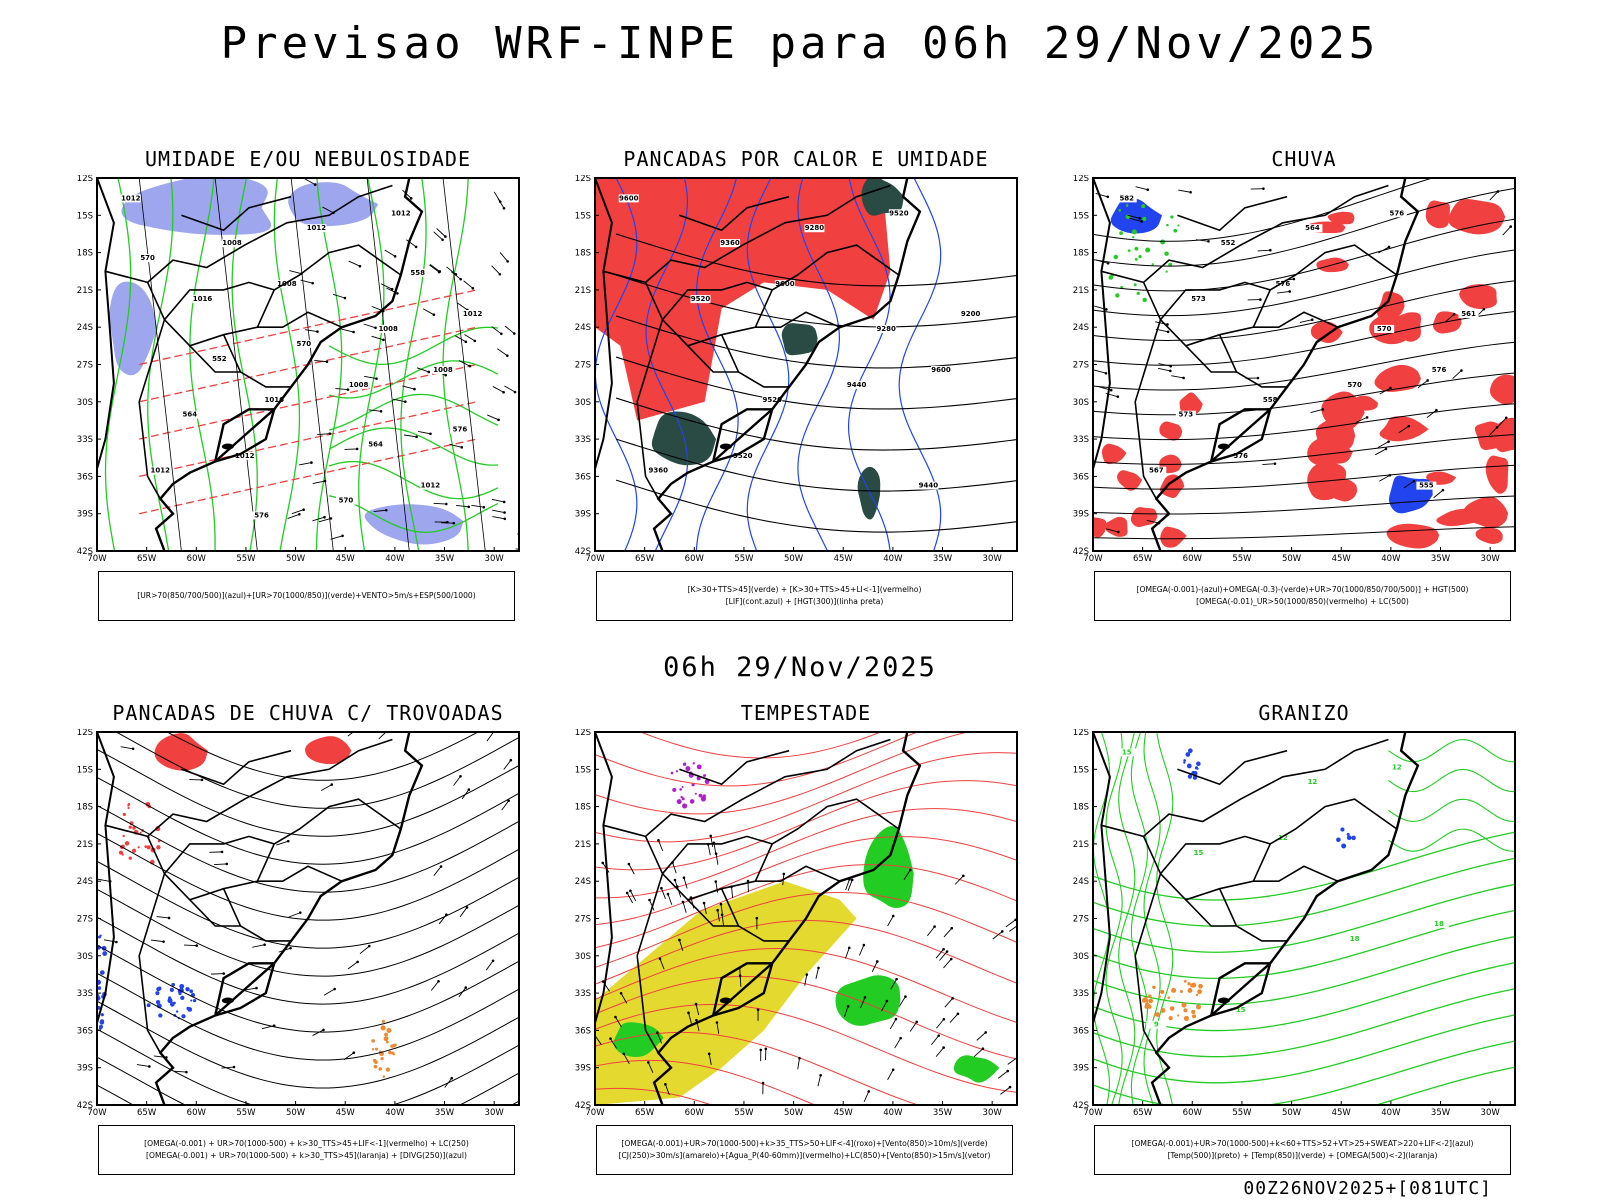 The height and width of the screenshot is (1200, 1600). I want to click on contour-label: 12, so click(1397, 767).